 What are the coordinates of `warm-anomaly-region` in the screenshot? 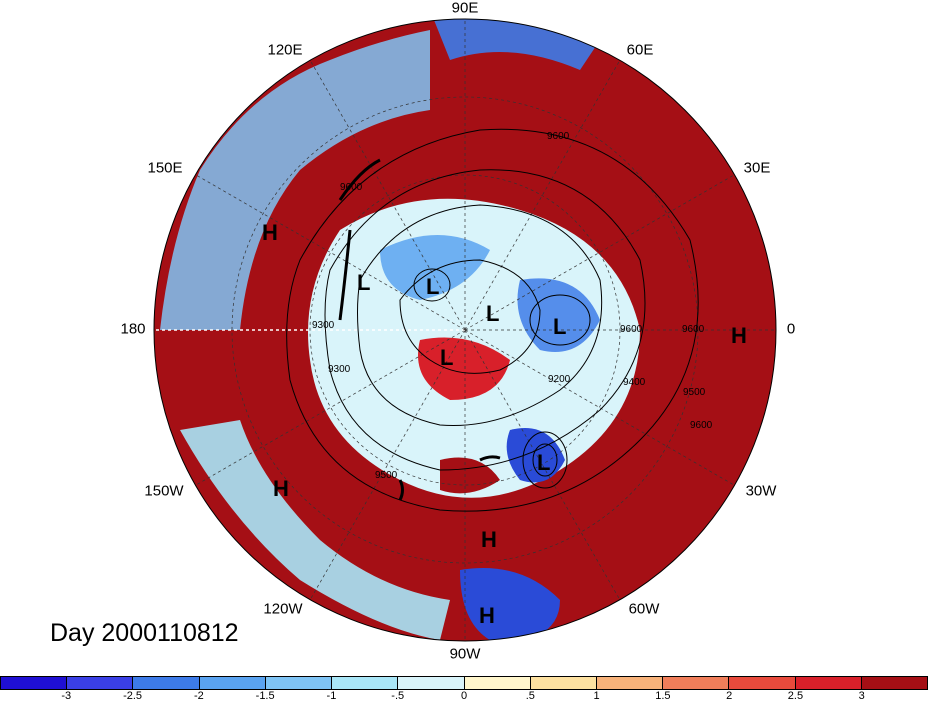 It's located at (464, 368).